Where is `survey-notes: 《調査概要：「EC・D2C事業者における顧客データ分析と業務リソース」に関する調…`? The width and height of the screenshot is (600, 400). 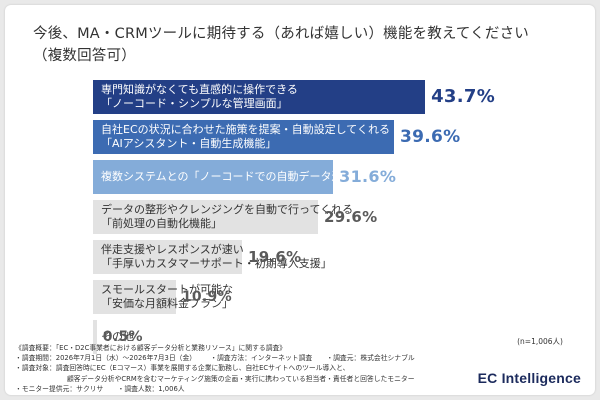 survey-notes: 《調査概要：「EC・D2C事業者における顧客データ分析と業務リソース」に関する調… is located at coordinates (221, 368).